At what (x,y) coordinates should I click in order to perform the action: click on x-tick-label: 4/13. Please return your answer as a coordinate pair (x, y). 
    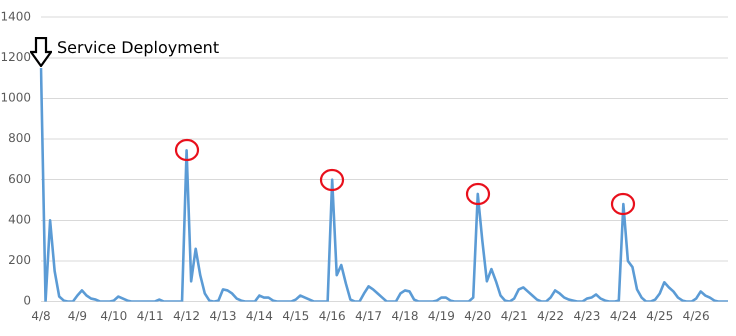
    Looking at the image, I should click on (223, 315).